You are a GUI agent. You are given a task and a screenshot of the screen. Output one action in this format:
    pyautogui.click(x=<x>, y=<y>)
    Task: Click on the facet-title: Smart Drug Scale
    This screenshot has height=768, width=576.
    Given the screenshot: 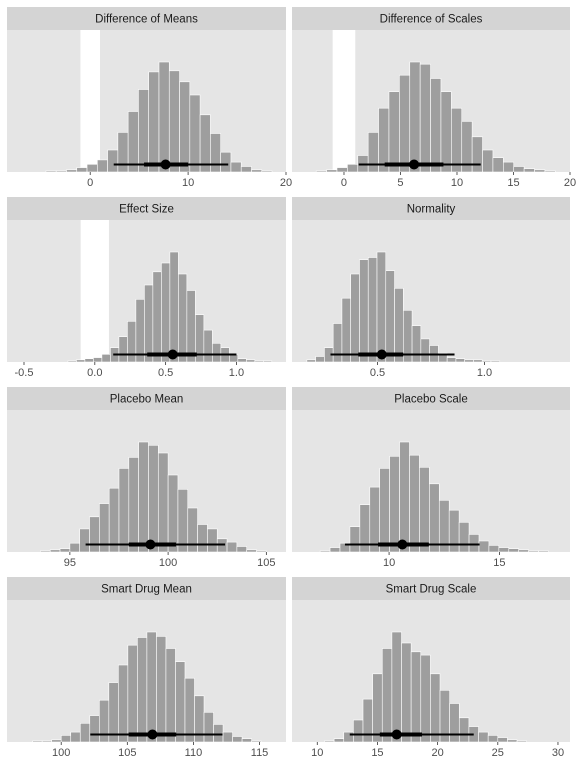 What is the action you would take?
    pyautogui.click(x=431, y=590)
    